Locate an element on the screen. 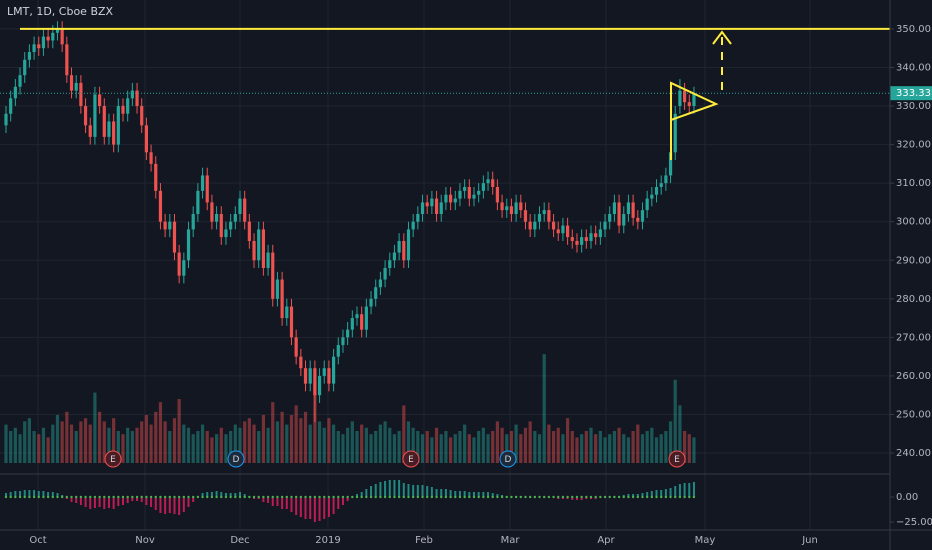 The width and height of the screenshot is (932, 550). event-marker is located at coordinates (508, 459).